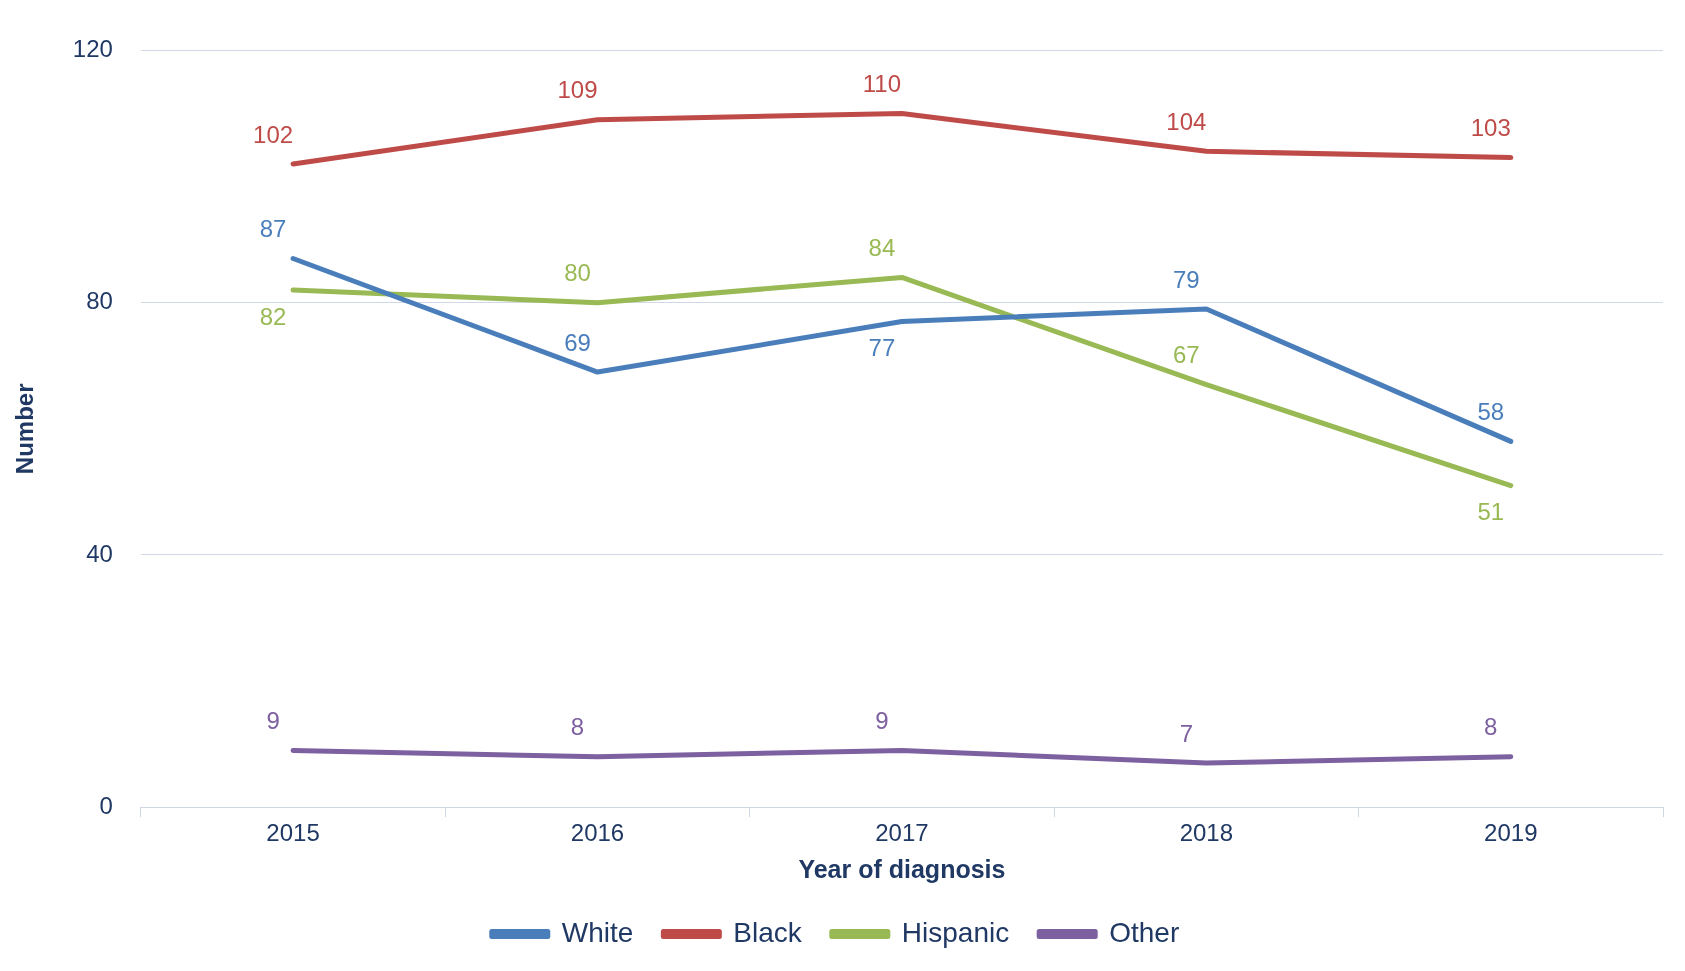 The width and height of the screenshot is (1685, 971). What do you see at coordinates (1490, 128) in the screenshot?
I see `data-label: 103` at bounding box center [1490, 128].